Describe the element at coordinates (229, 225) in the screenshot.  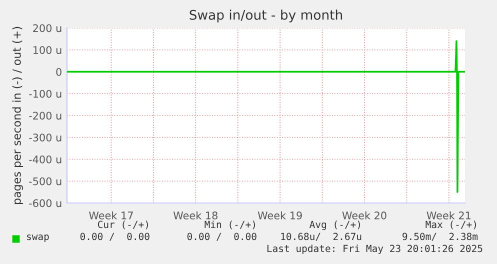
I see `text: Min (-/+)` at that location.